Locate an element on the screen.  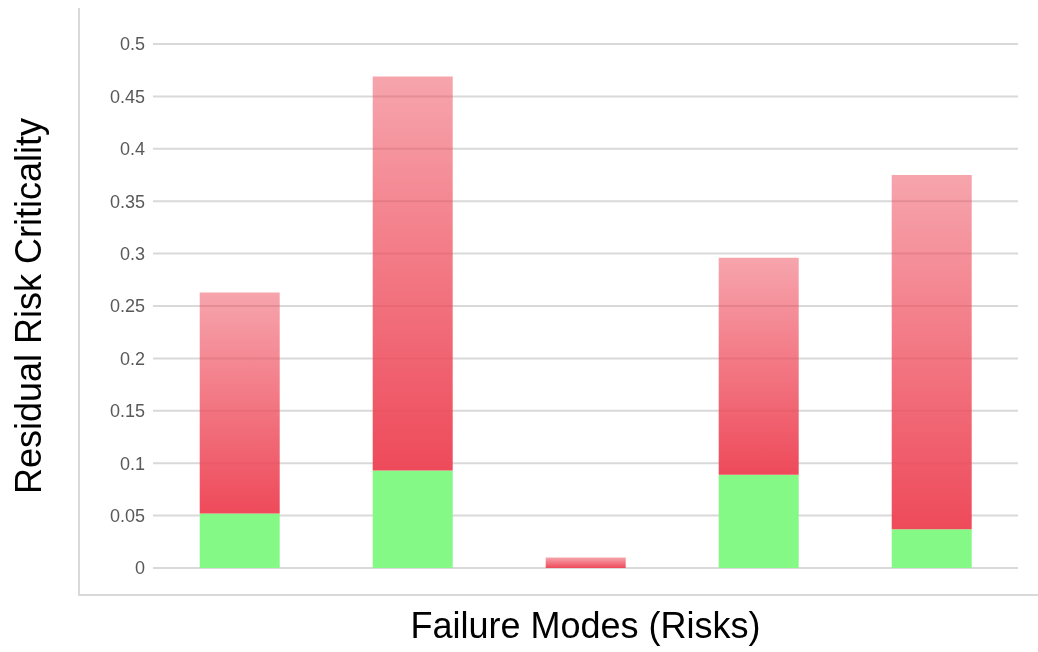
y-tick-label: 0.5 is located at coordinates (132, 44).